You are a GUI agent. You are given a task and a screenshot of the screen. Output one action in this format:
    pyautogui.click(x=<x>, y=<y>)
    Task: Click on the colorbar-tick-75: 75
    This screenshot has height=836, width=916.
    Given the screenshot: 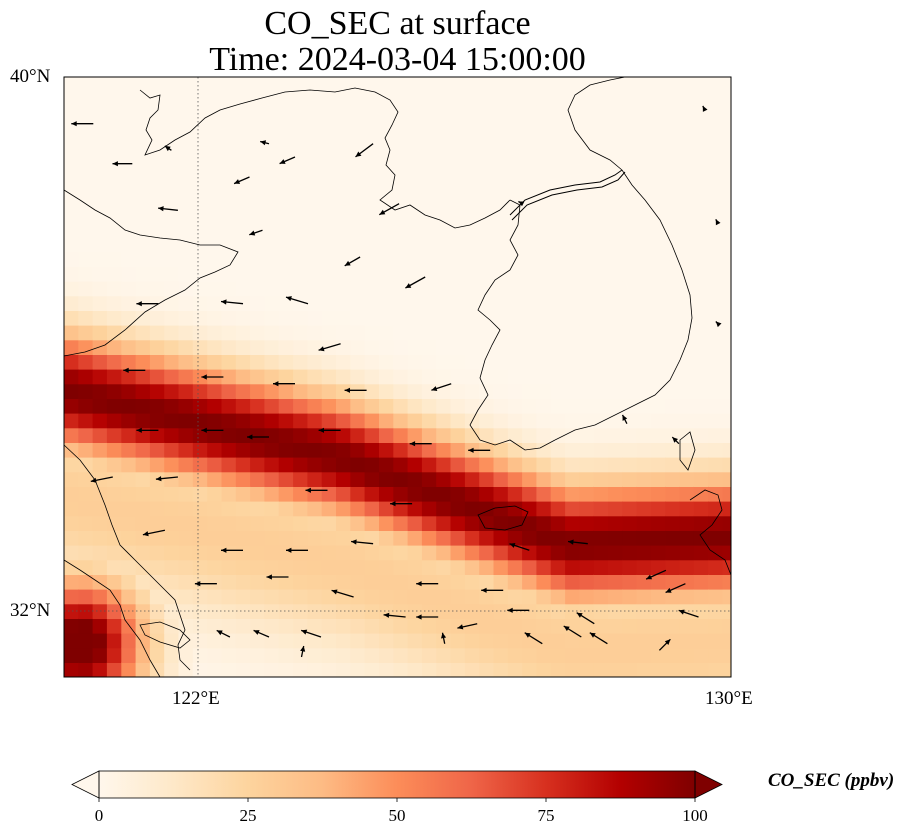 What is the action you would take?
    pyautogui.click(x=546, y=815)
    